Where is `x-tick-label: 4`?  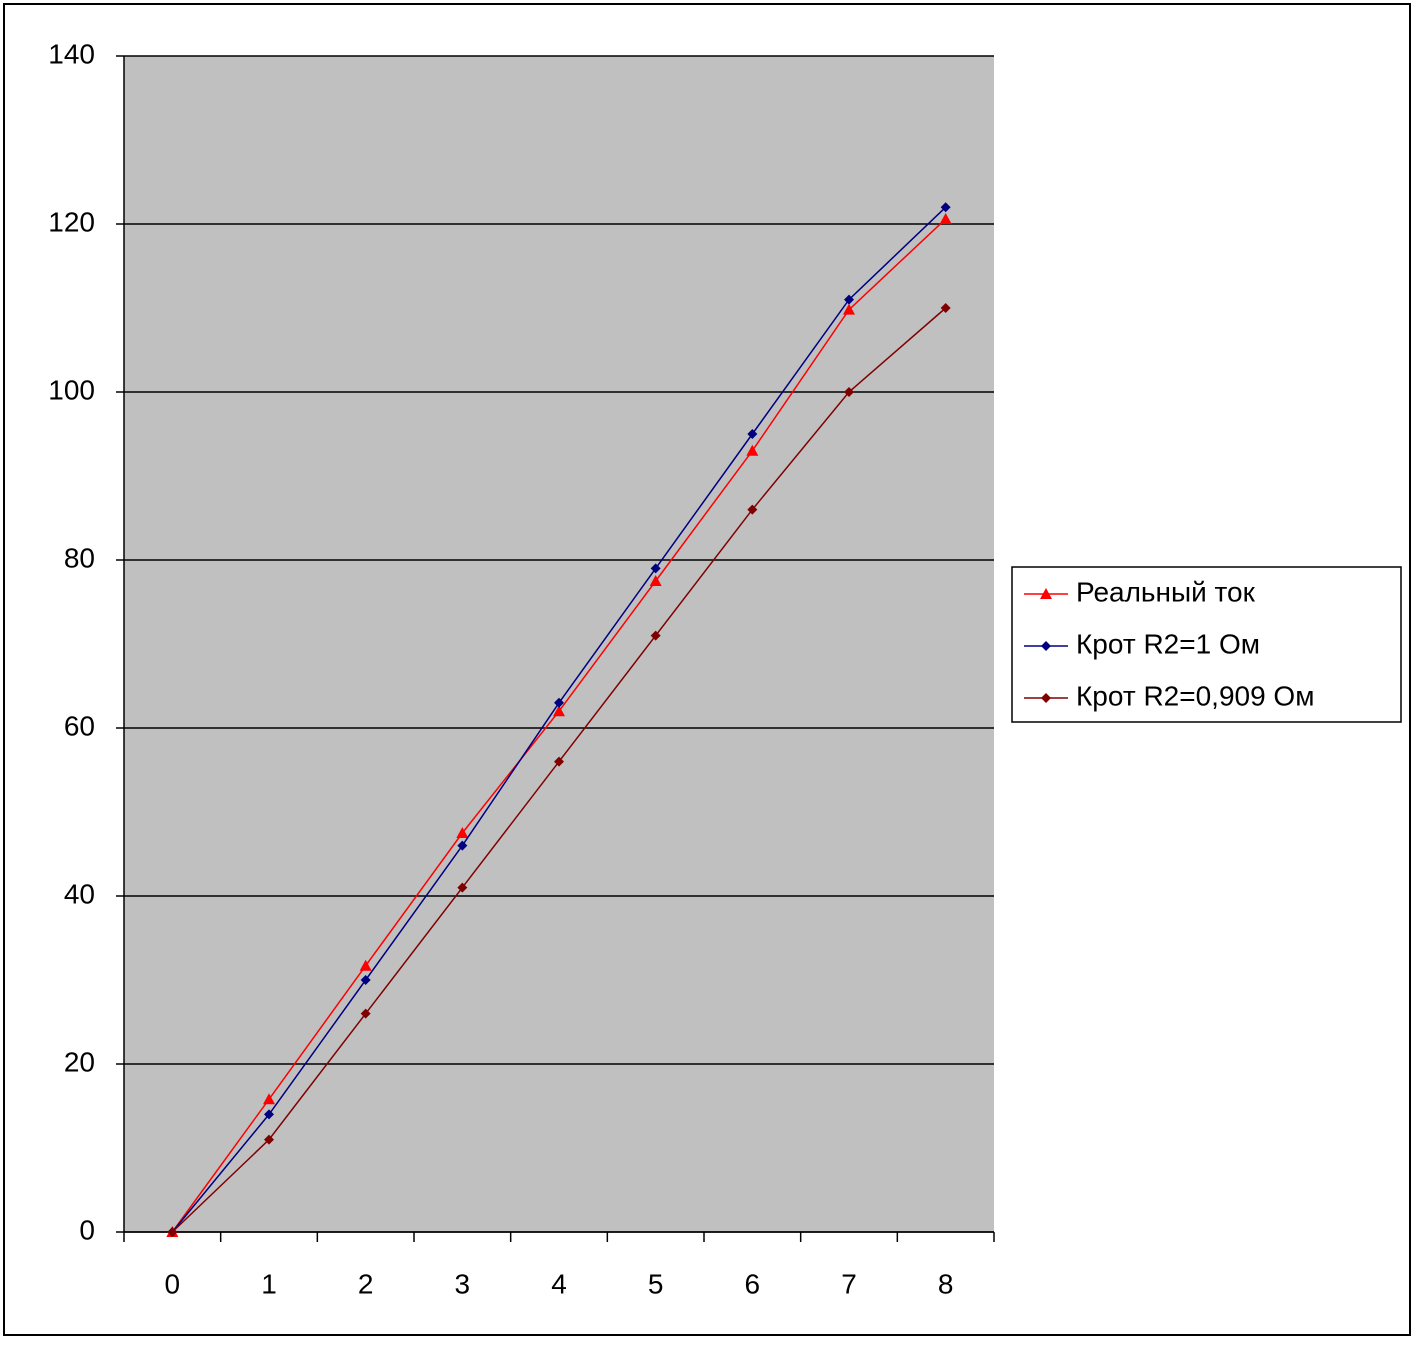
x-tick-label: 4 is located at coordinates (559, 1283).